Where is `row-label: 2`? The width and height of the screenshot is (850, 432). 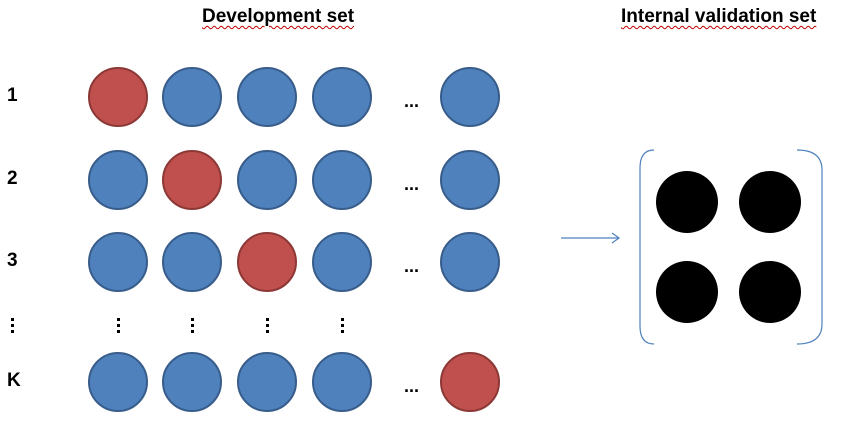
row-label: 2 is located at coordinates (12, 178).